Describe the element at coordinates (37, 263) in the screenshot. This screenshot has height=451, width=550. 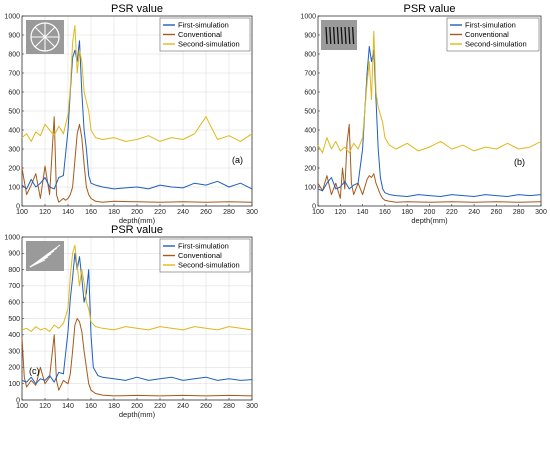
I see `radial-line` at that location.